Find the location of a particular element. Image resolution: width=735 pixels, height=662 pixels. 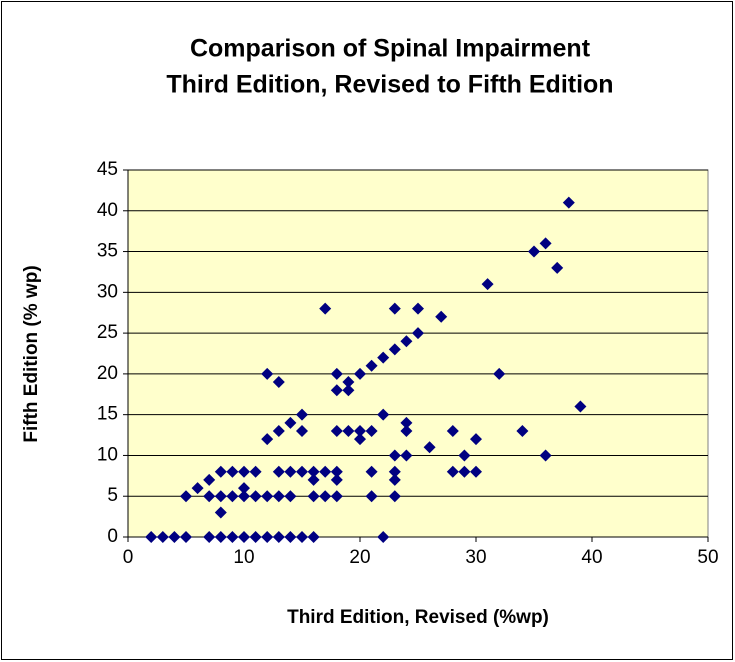

y-tick-label: 10 is located at coordinates (107, 454).